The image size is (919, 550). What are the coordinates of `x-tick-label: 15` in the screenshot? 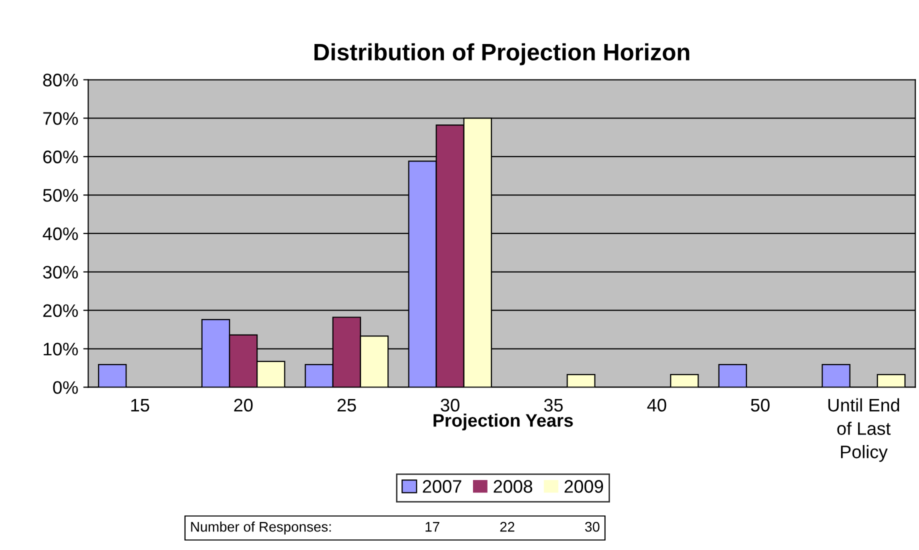 It's located at (140, 405).